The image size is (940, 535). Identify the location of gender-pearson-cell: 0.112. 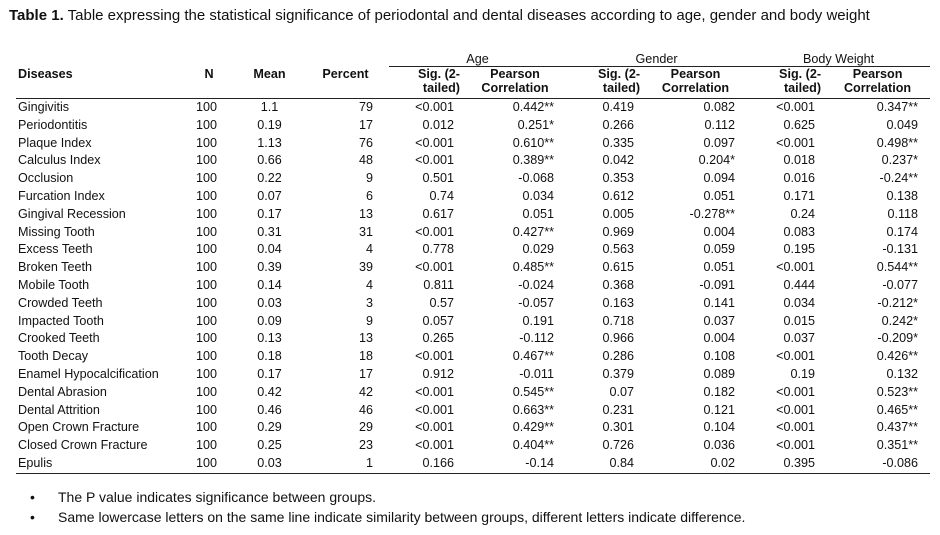
(720, 124).